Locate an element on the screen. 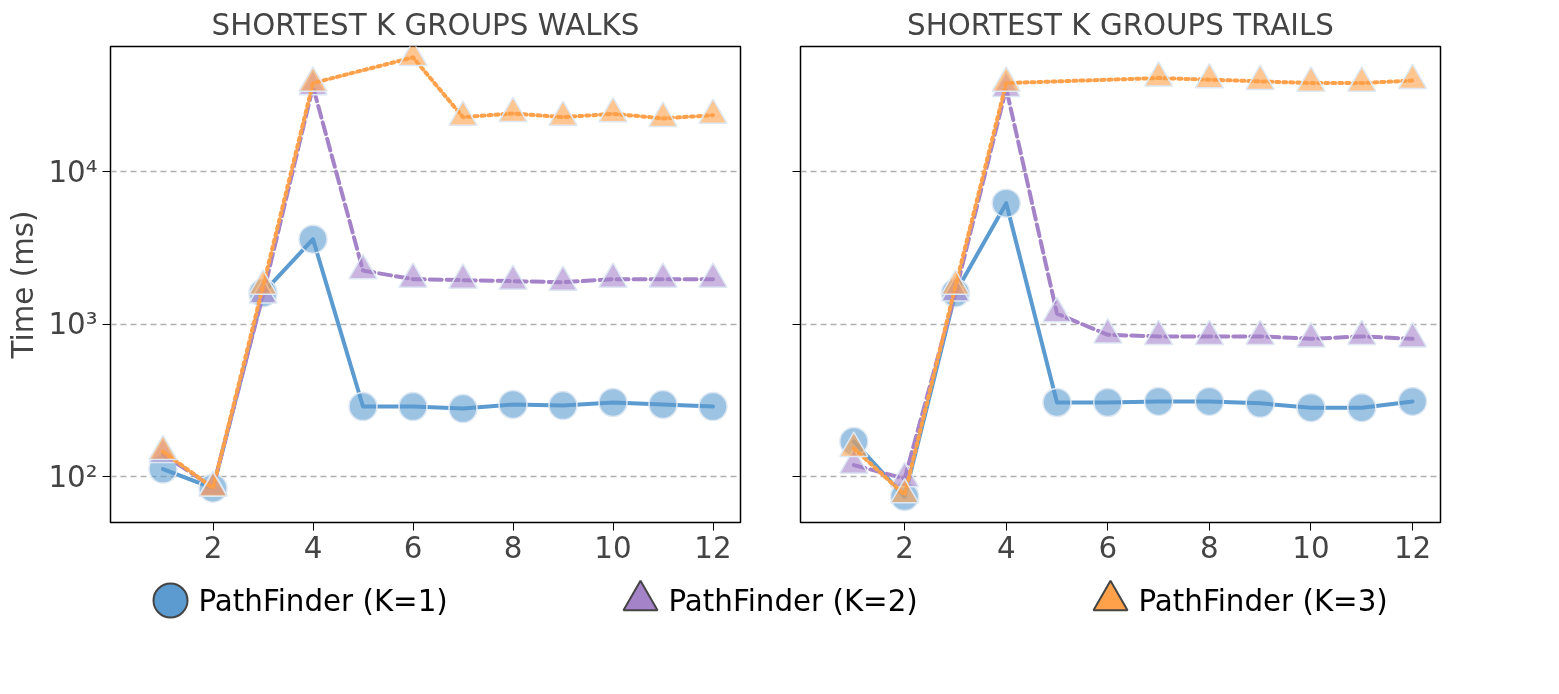 This screenshot has height=694, width=1559. y-axis-title: Time (ms) is located at coordinates (23, 285).